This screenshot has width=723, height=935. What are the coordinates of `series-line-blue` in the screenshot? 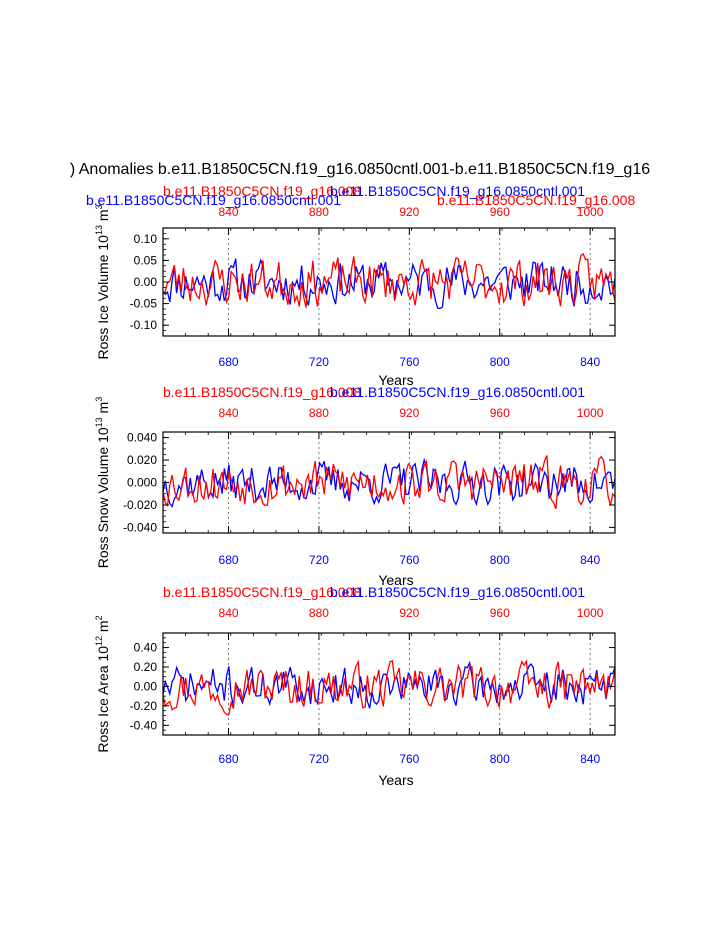 It's located at (389, 482).